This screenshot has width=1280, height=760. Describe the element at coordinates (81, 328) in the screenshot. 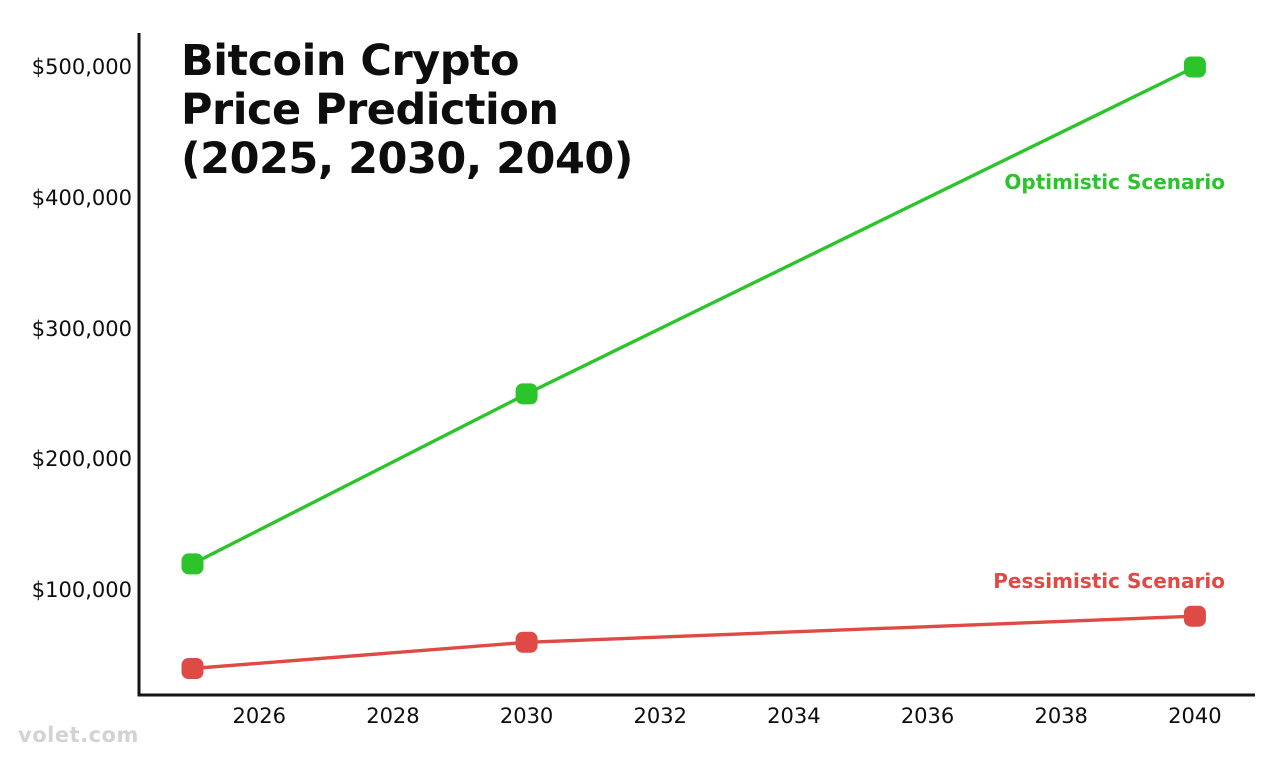

I see `y-tick-label: $300,000` at that location.